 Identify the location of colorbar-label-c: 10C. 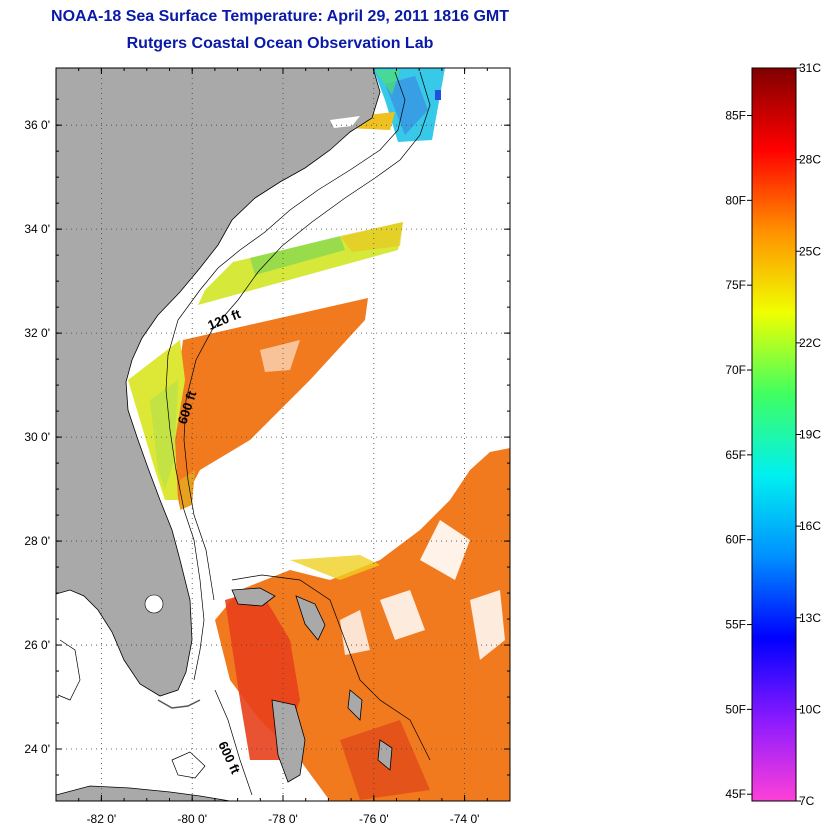
(810, 709).